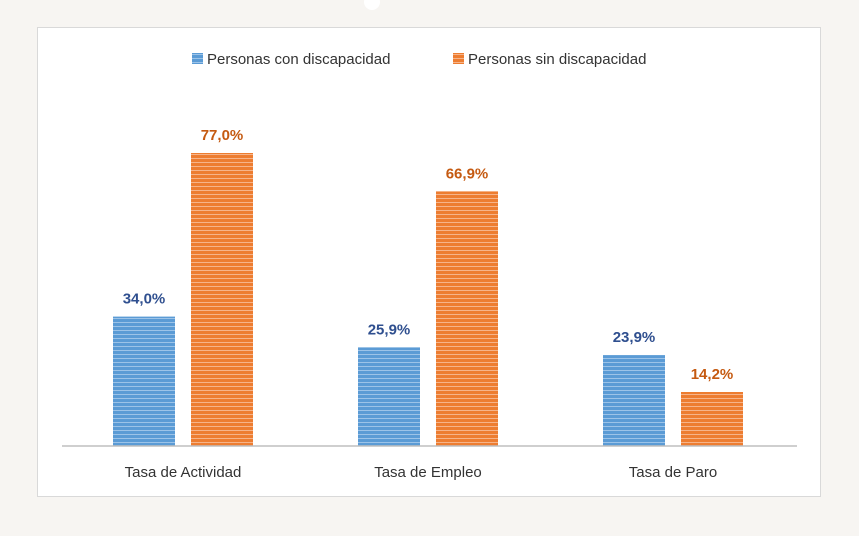  What do you see at coordinates (673, 472) in the screenshot?
I see `x-tick-label-2: Tasa de Paro` at bounding box center [673, 472].